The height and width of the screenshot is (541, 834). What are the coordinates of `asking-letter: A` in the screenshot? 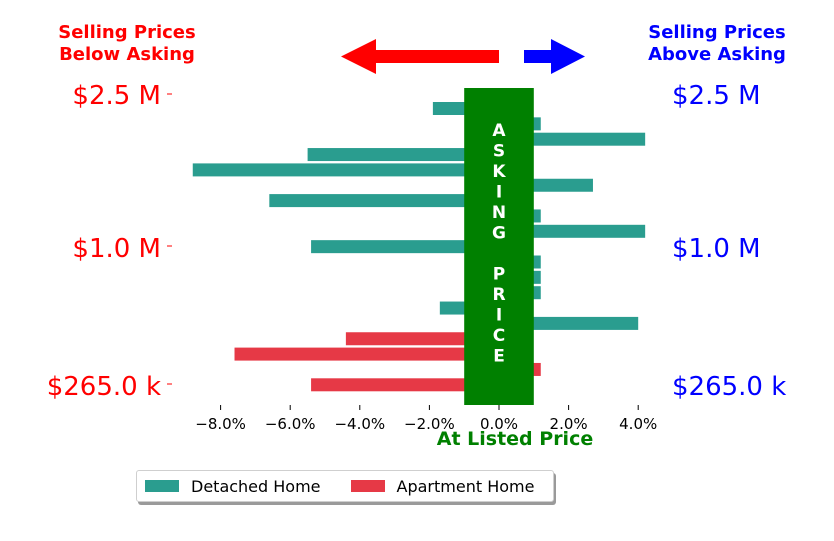 It's located at (499, 131).